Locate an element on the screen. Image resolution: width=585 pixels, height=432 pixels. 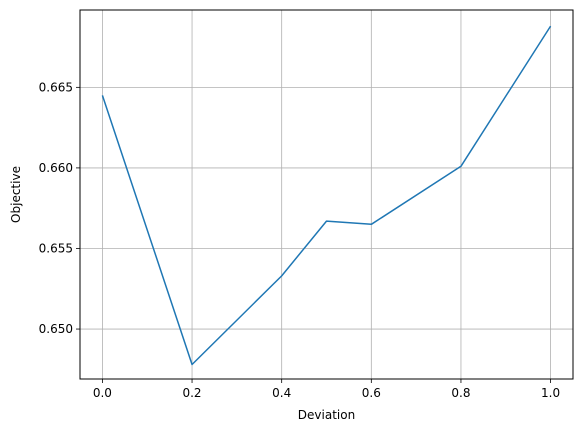
y-tick-label: 0.660 is located at coordinates (56, 168).